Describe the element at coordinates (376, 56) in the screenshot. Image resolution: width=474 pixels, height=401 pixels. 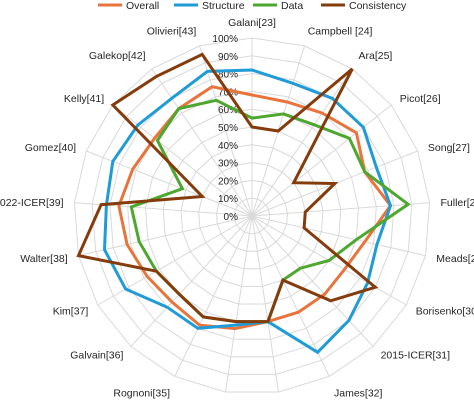
I see `category-label: Ara[25]` at that location.